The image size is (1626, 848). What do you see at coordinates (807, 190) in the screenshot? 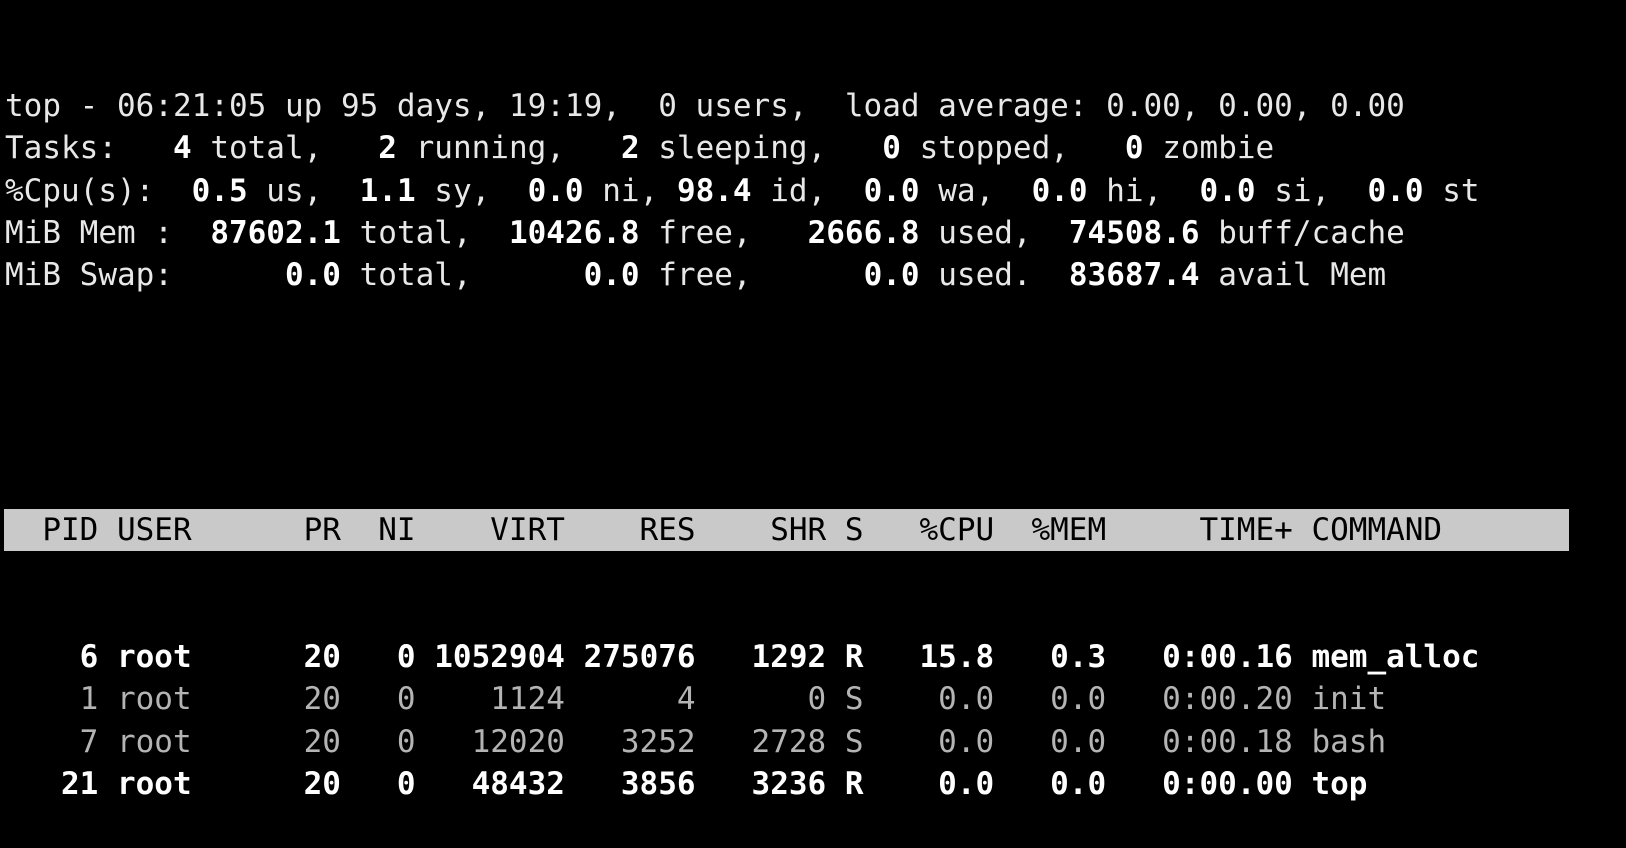
I see `summary-label: id,` at bounding box center [807, 190].